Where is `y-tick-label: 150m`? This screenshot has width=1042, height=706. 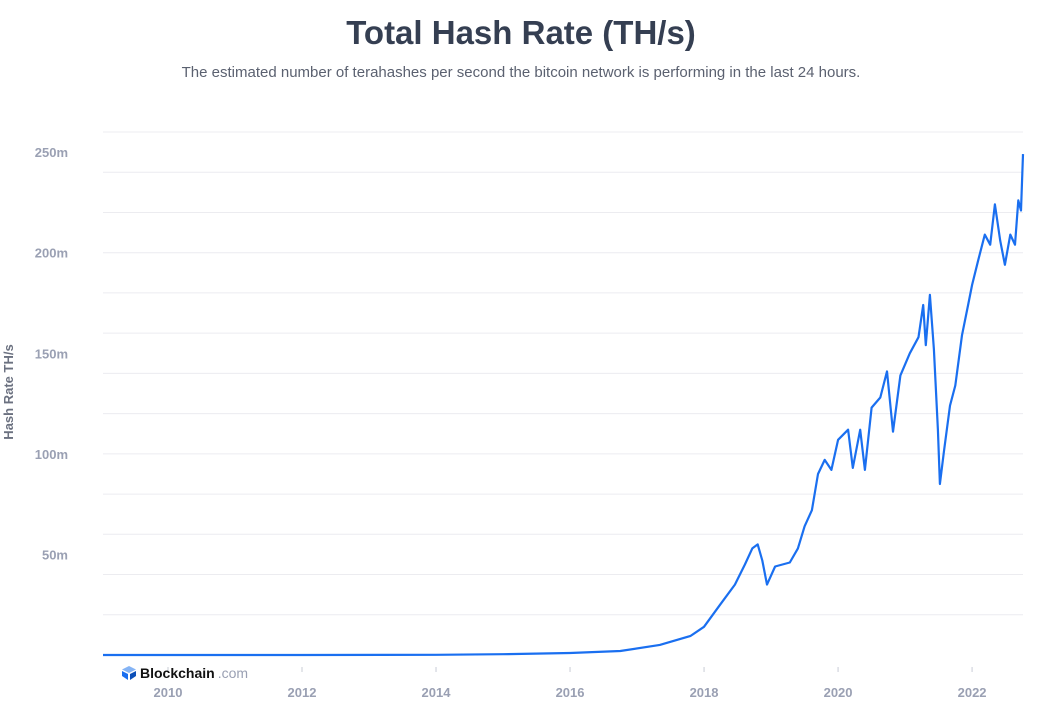
y-tick-label: 150m is located at coordinates (51, 353).